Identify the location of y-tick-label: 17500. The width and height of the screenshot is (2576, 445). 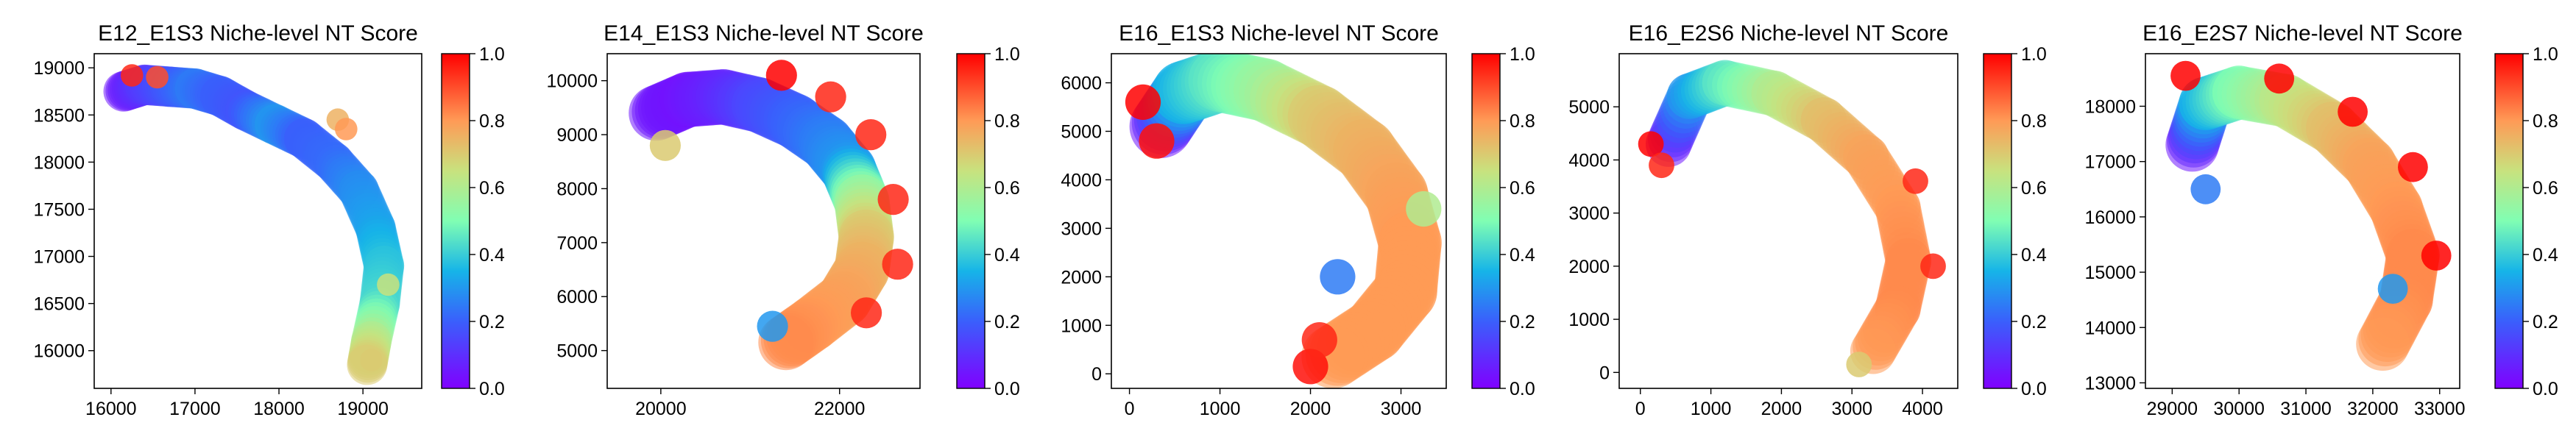
(59, 209).